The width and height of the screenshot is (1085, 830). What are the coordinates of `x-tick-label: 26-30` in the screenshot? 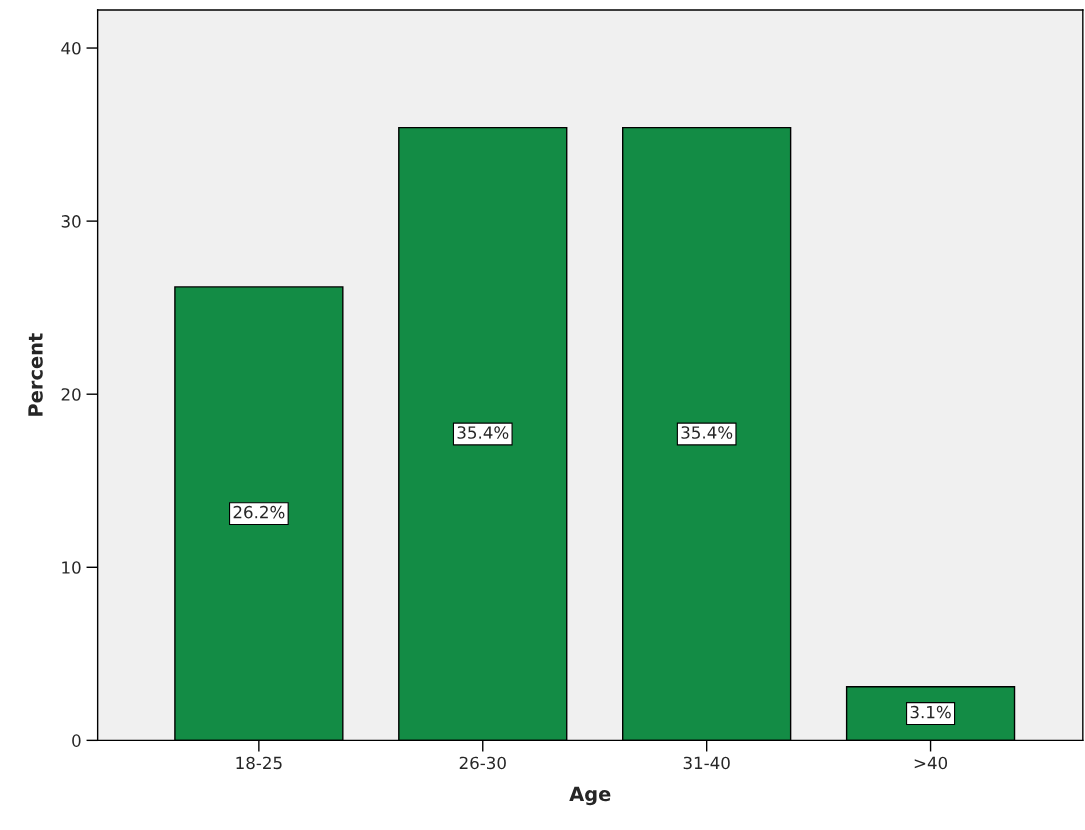 It's located at (482, 763).